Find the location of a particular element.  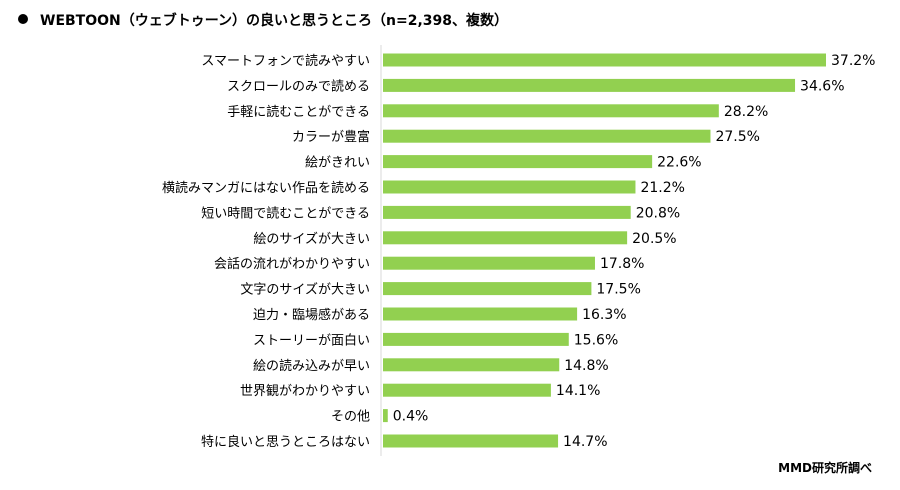

category-label: 世界観がわかりやすい is located at coordinates (305, 391).